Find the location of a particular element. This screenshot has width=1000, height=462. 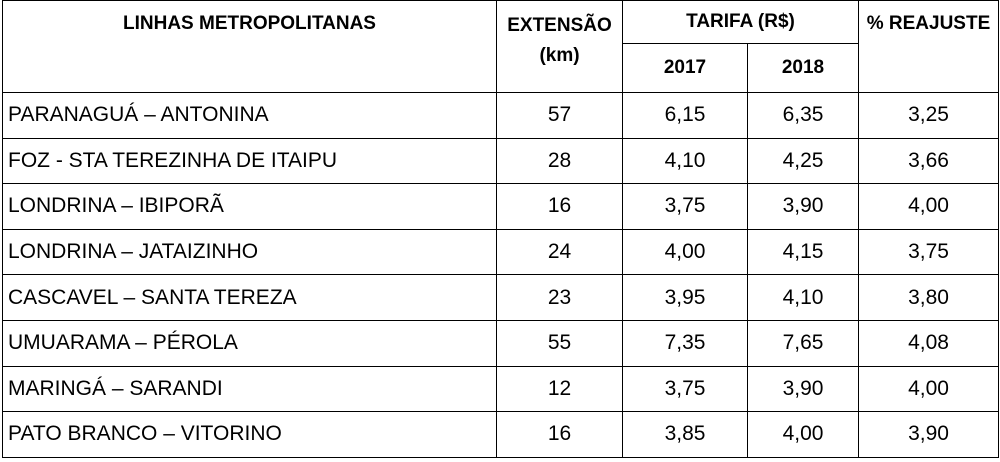

cell-adjustment: 3,66 is located at coordinates (928, 161).